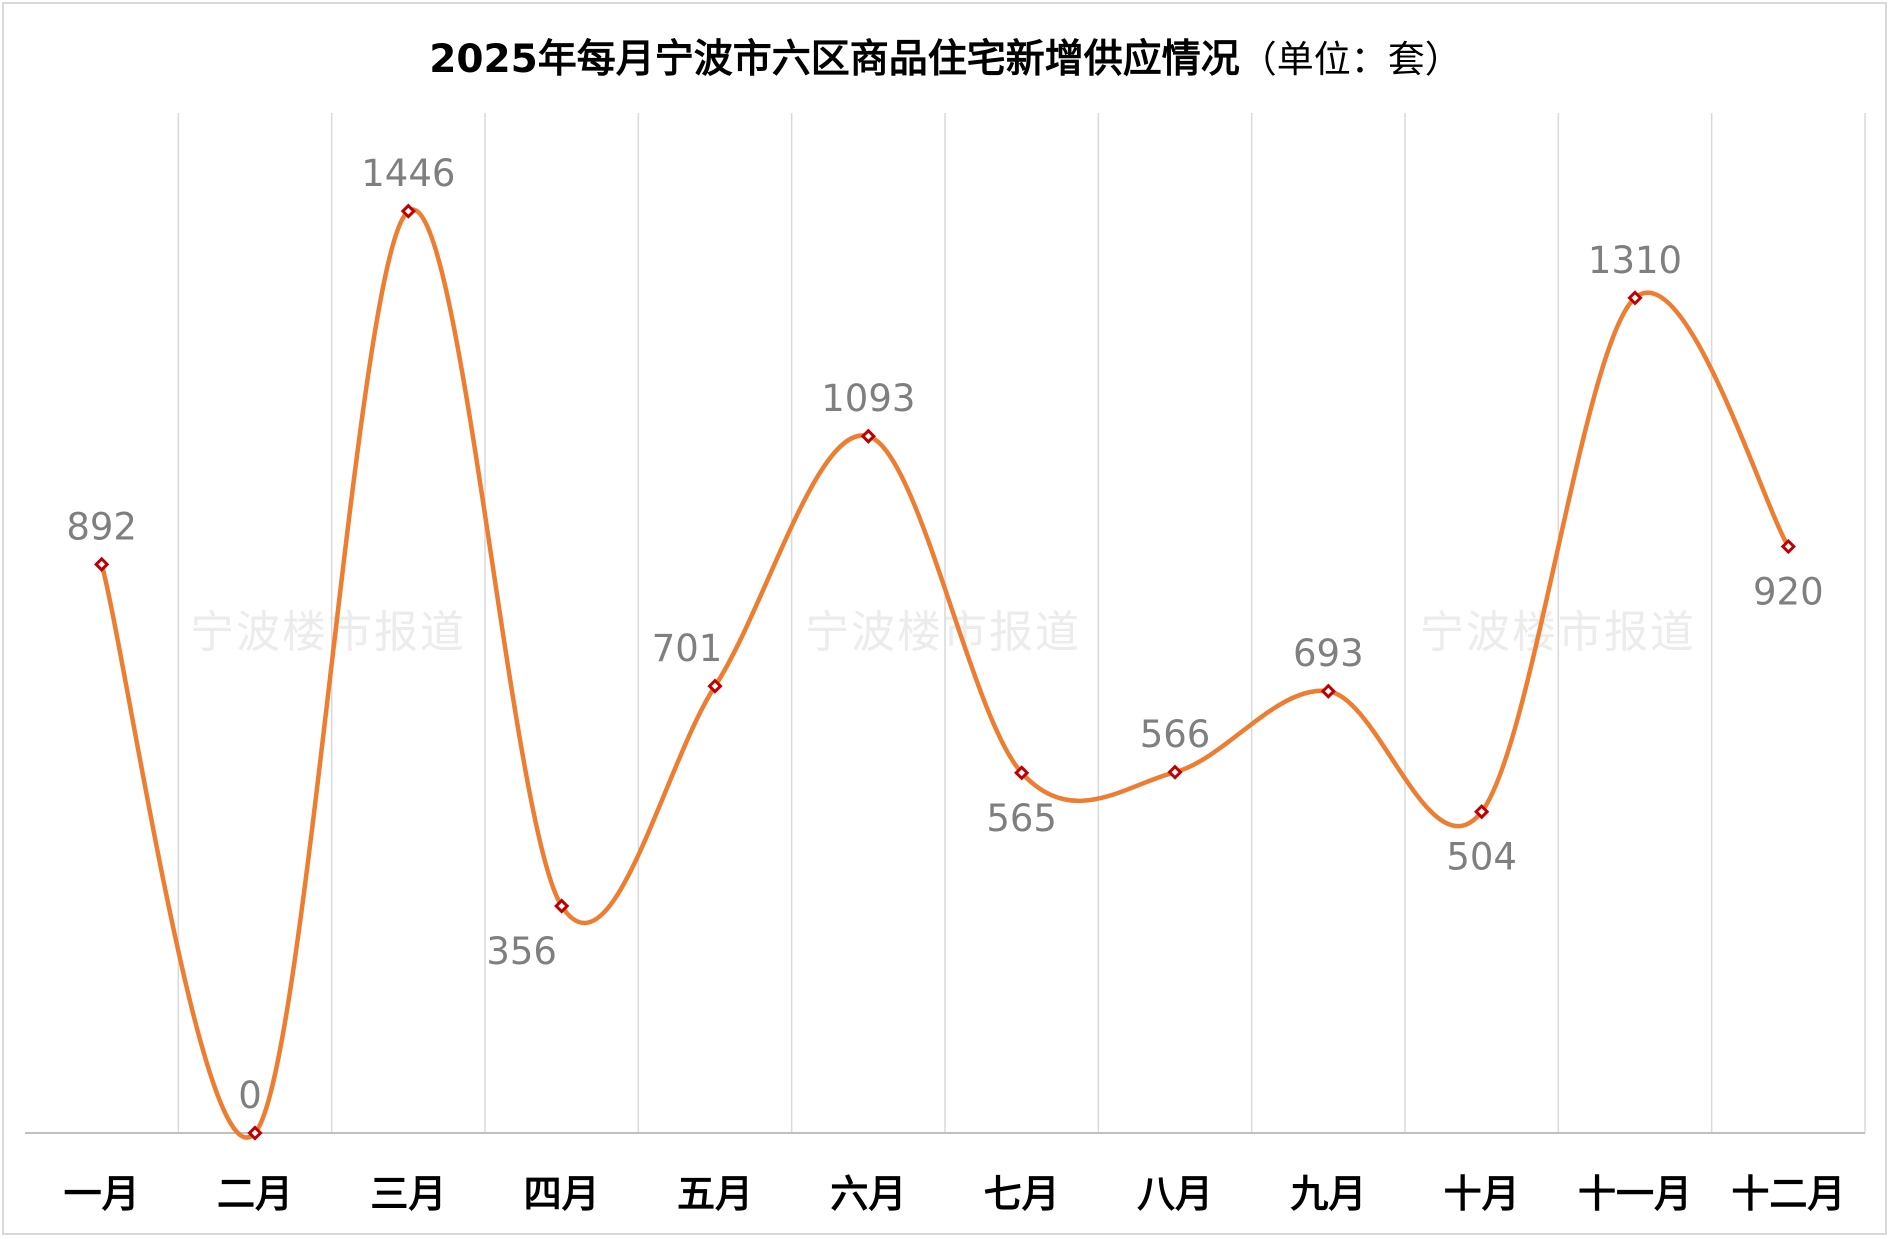 The height and width of the screenshot is (1239, 1891). I want to click on x-tick-label: 四月, so click(562, 1194).